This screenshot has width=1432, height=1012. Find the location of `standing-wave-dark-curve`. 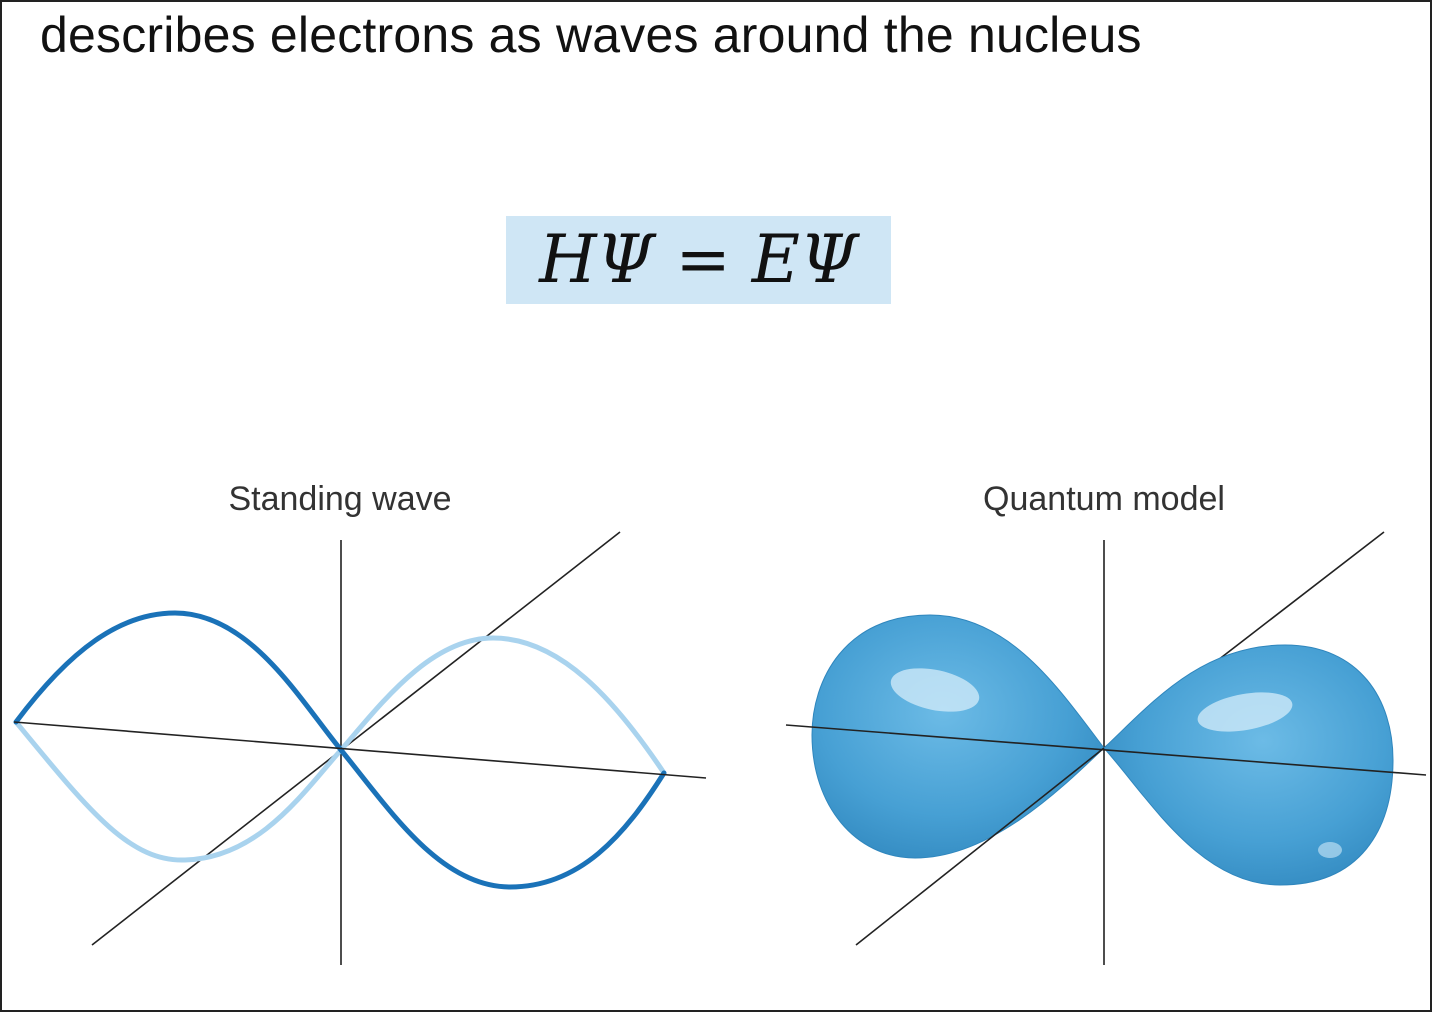

standing-wave-dark-curve is located at coordinates (340, 750).